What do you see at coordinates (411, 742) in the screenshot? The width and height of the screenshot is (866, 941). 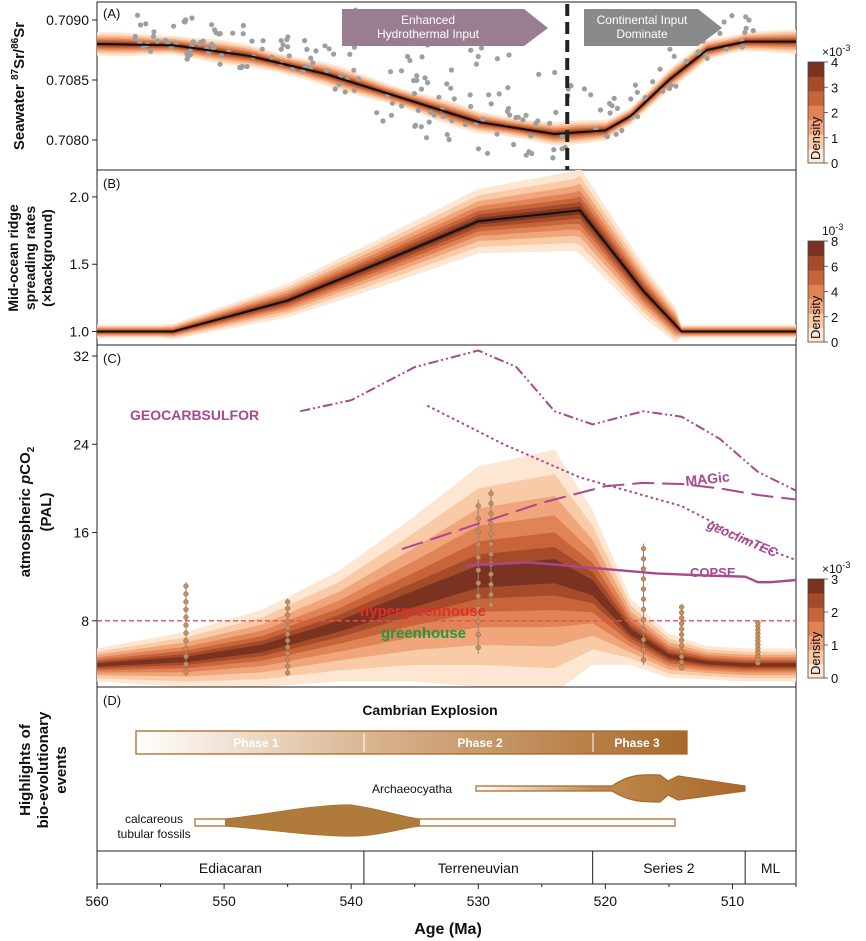 I see `cambrian-explosion-bar` at bounding box center [411, 742].